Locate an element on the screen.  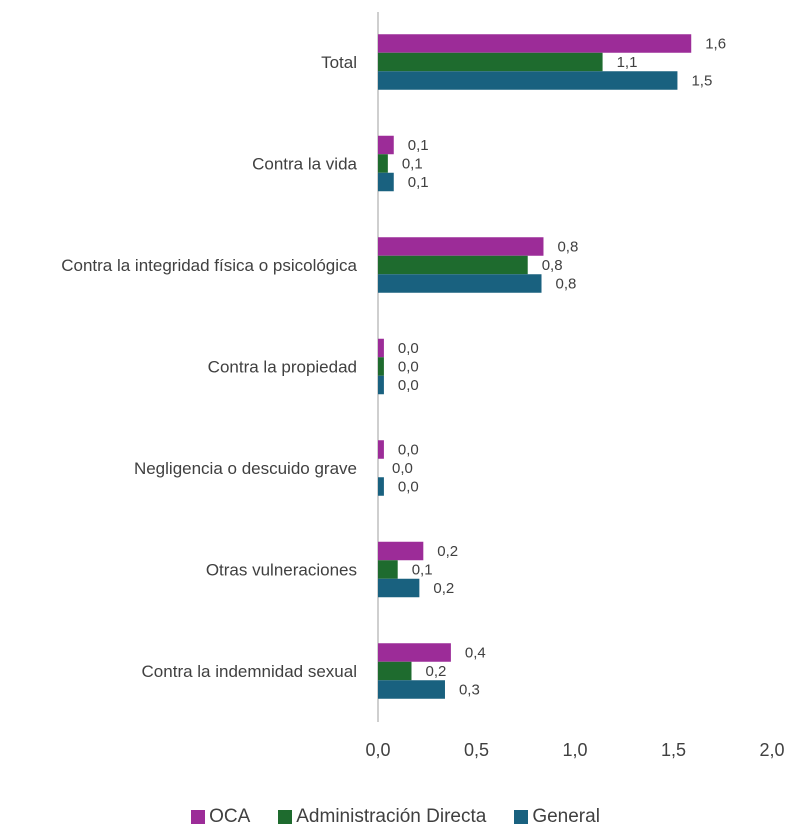
legend-item-administracion-directa: Administración Directa is located at coordinates (382, 817).